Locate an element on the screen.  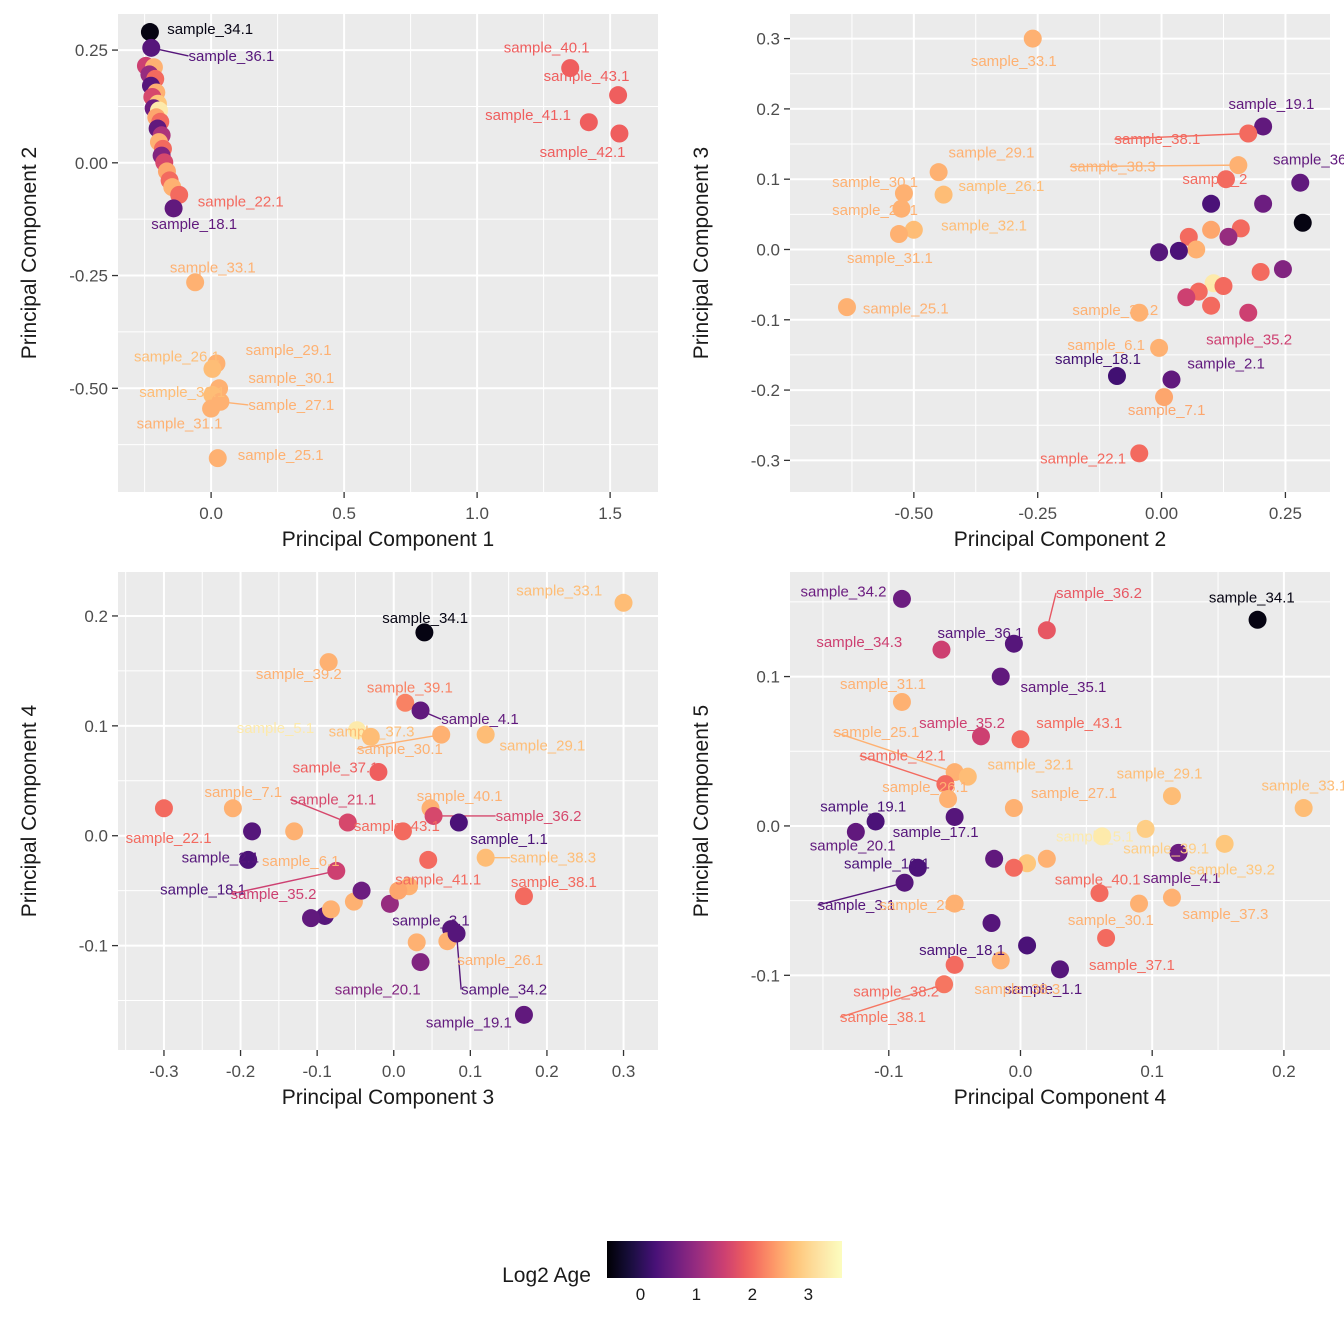
y-tick-label: -0.3 is located at coordinates (765, 460).